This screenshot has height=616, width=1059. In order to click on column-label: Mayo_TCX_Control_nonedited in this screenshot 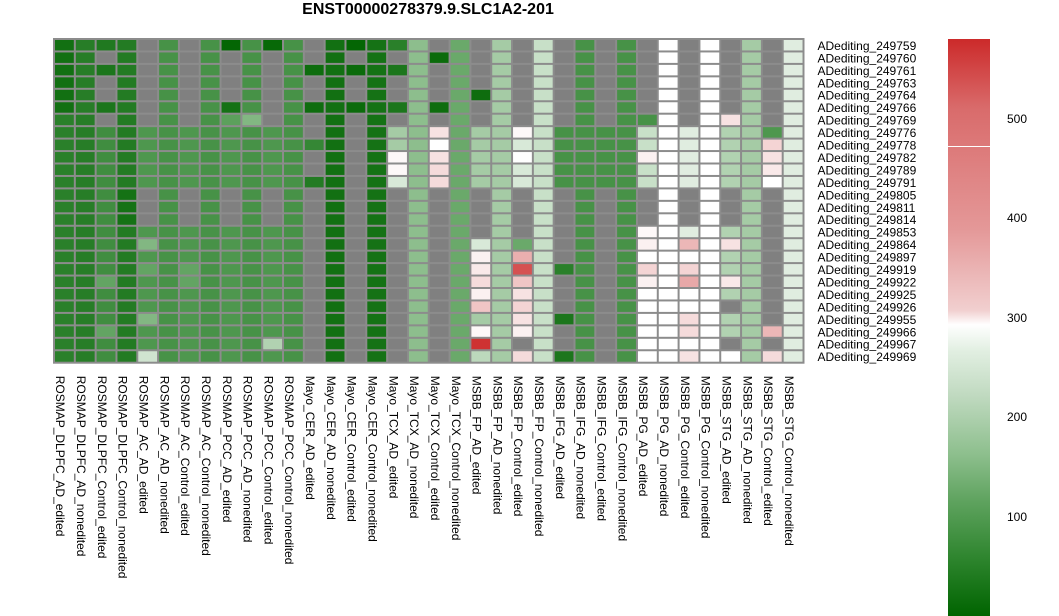, I will do `click(456, 458)`.